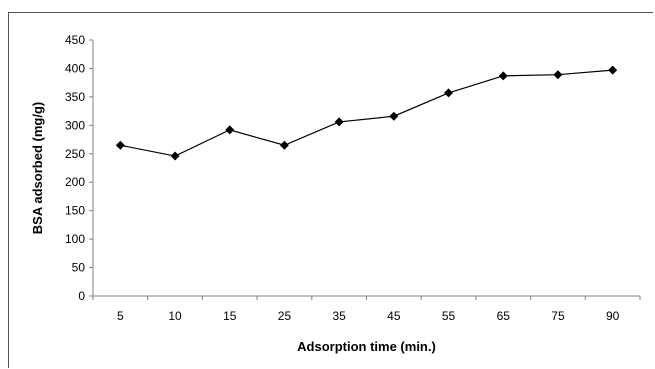 The width and height of the screenshot is (655, 369). Describe the element at coordinates (75, 154) in the screenshot. I see `y-tick-label: 250` at that location.